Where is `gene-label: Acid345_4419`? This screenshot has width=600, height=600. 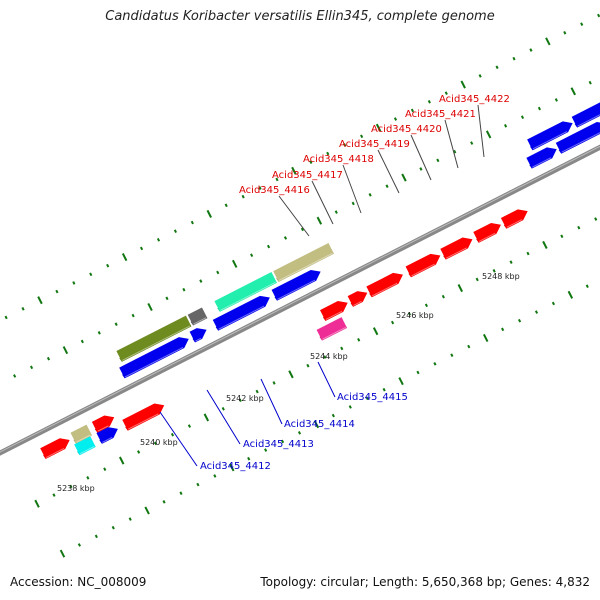
gene-label: Acid345_4419 is located at coordinates (374, 144).